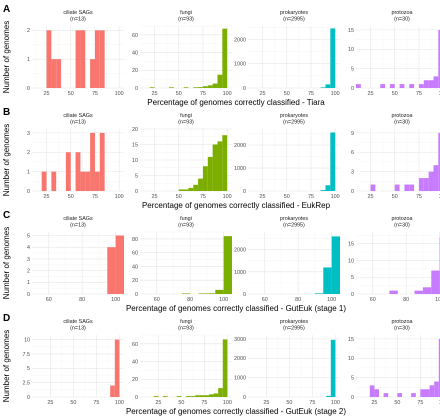  I want to click on y-tick-label: 1000, so click(240, 379).